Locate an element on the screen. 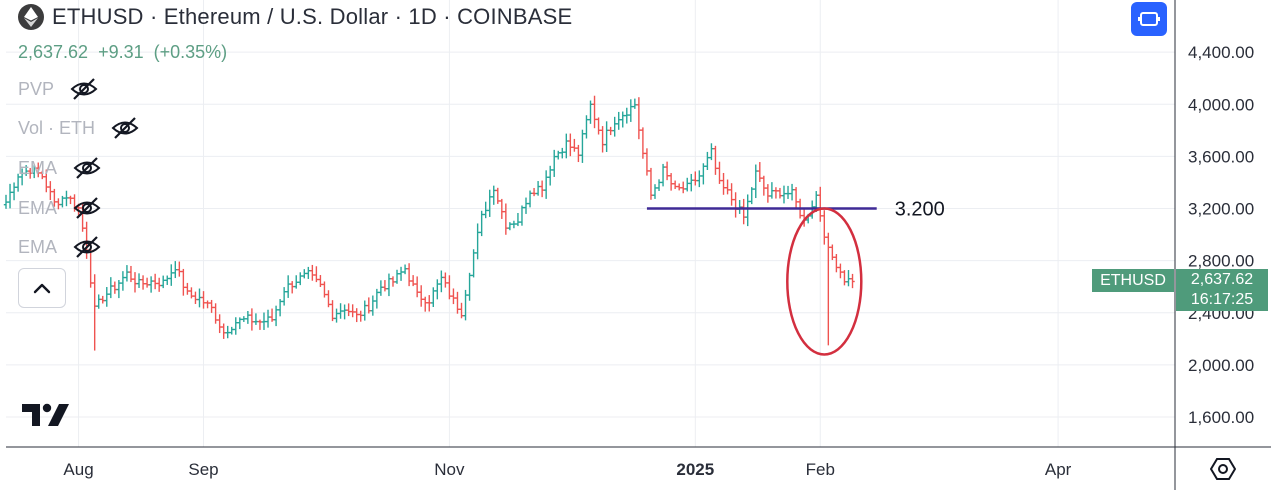 This screenshot has width=1271, height=501. settings-icon is located at coordinates (1223, 469).